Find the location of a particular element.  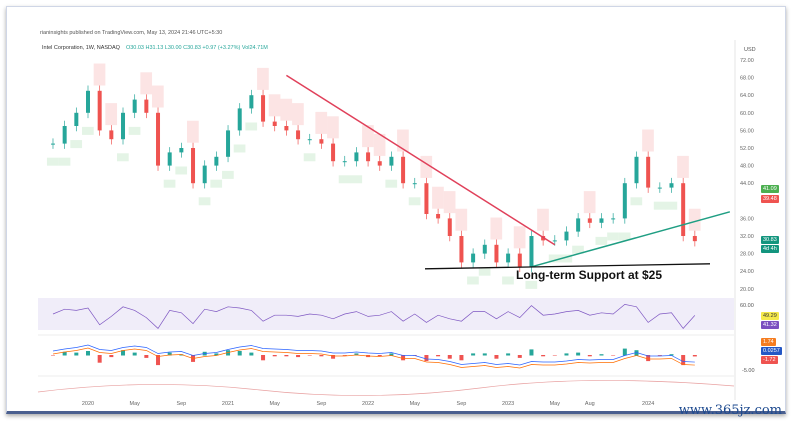

macd-tick: -5.00 is located at coordinates (748, 371).